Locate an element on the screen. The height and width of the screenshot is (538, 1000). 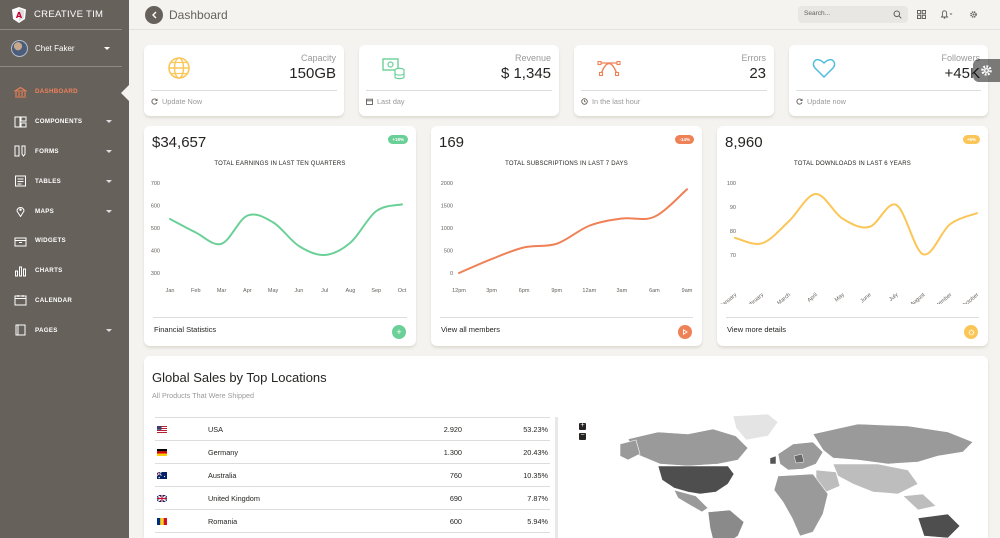
table-row: United Kingdom 690 7.87% is located at coordinates (352, 498).